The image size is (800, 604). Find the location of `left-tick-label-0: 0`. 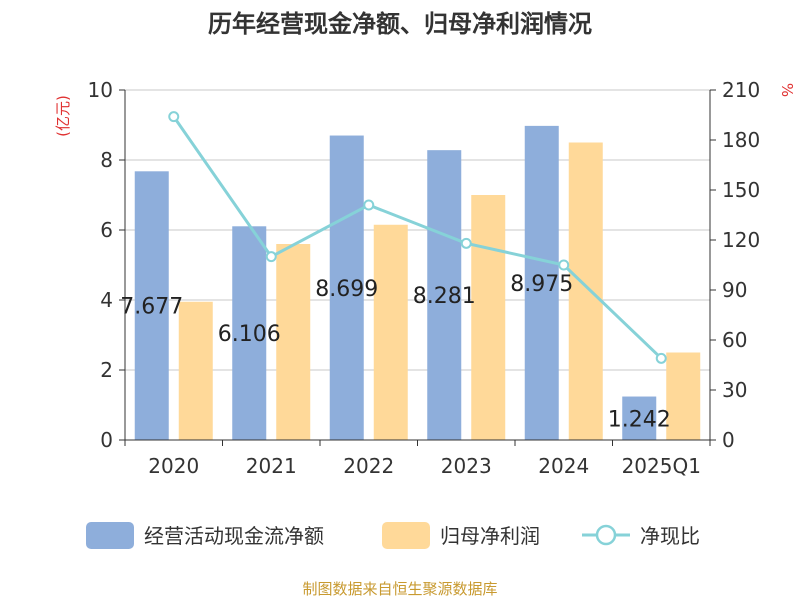

left-tick-label-0: 0 is located at coordinates (106, 440).